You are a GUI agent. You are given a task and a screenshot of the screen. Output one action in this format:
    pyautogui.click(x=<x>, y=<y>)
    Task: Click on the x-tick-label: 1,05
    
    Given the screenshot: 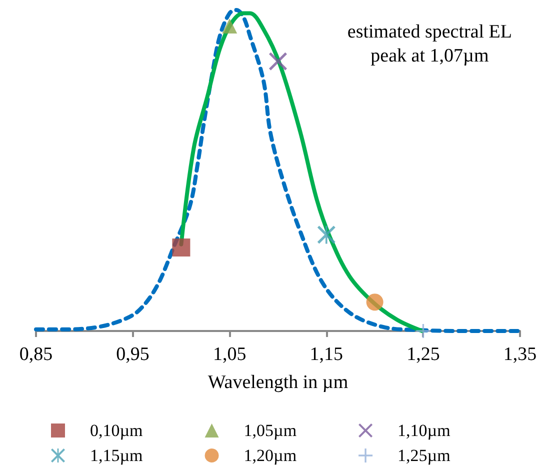 What is the action you would take?
    pyautogui.click(x=229, y=354)
    